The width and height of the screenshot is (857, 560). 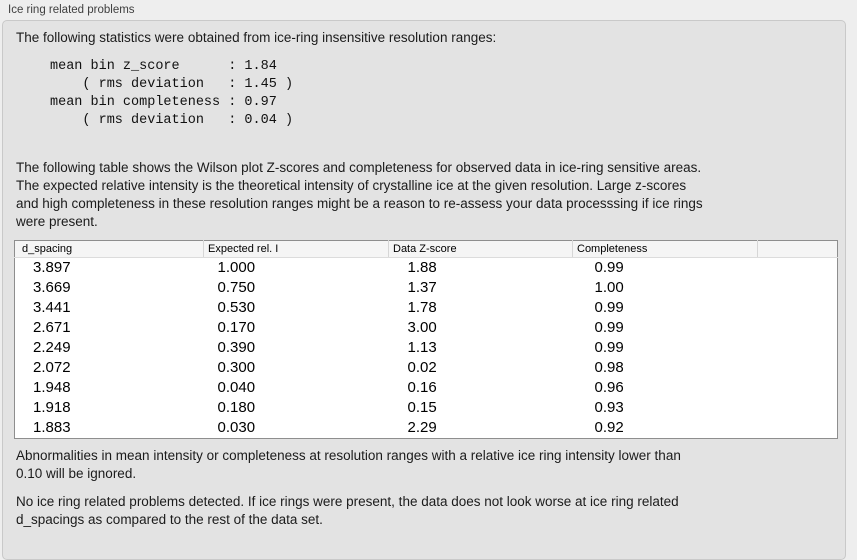 What do you see at coordinates (797, 249) in the screenshot?
I see `column-header-empty` at bounding box center [797, 249].